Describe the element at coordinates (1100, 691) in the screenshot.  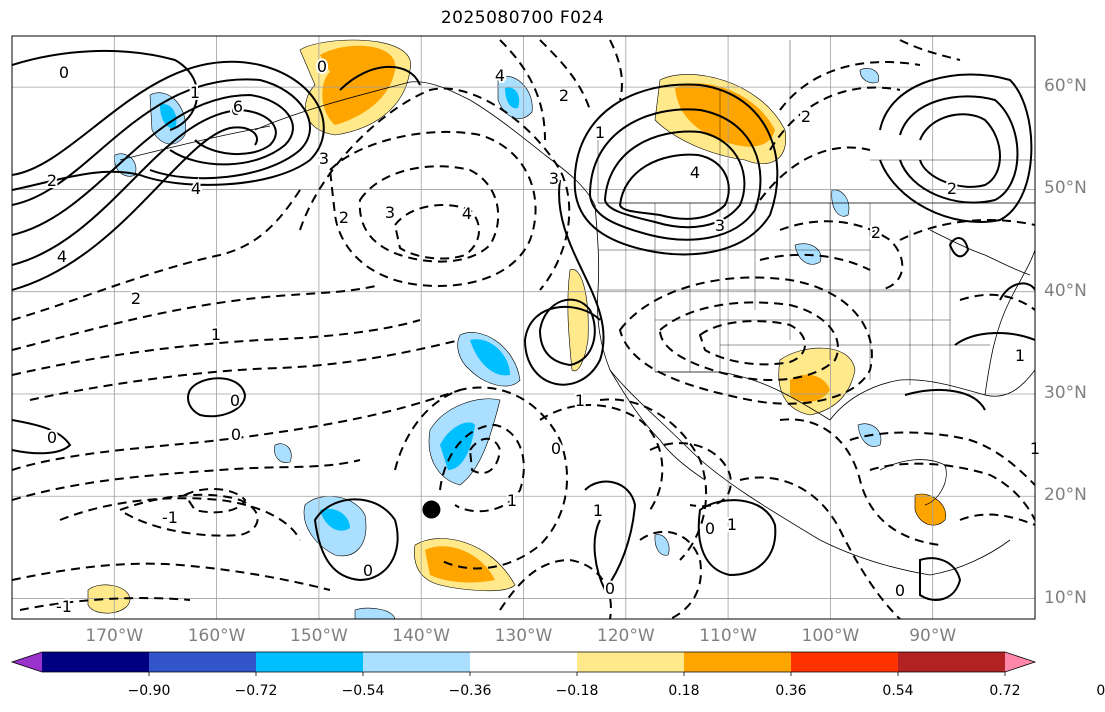
I see `colorbar-tick-label: 0.90` at that location.